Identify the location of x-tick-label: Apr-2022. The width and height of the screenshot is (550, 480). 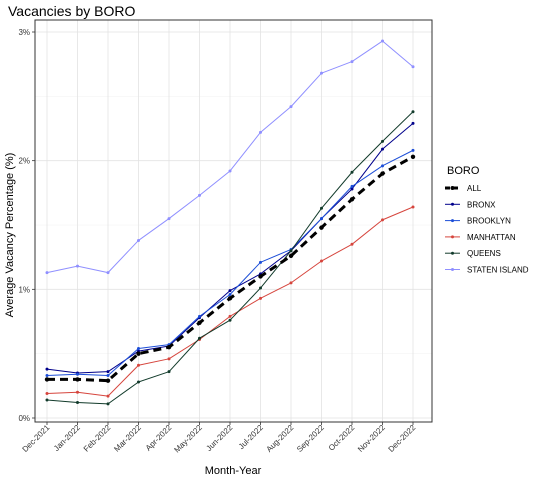
(159, 438).